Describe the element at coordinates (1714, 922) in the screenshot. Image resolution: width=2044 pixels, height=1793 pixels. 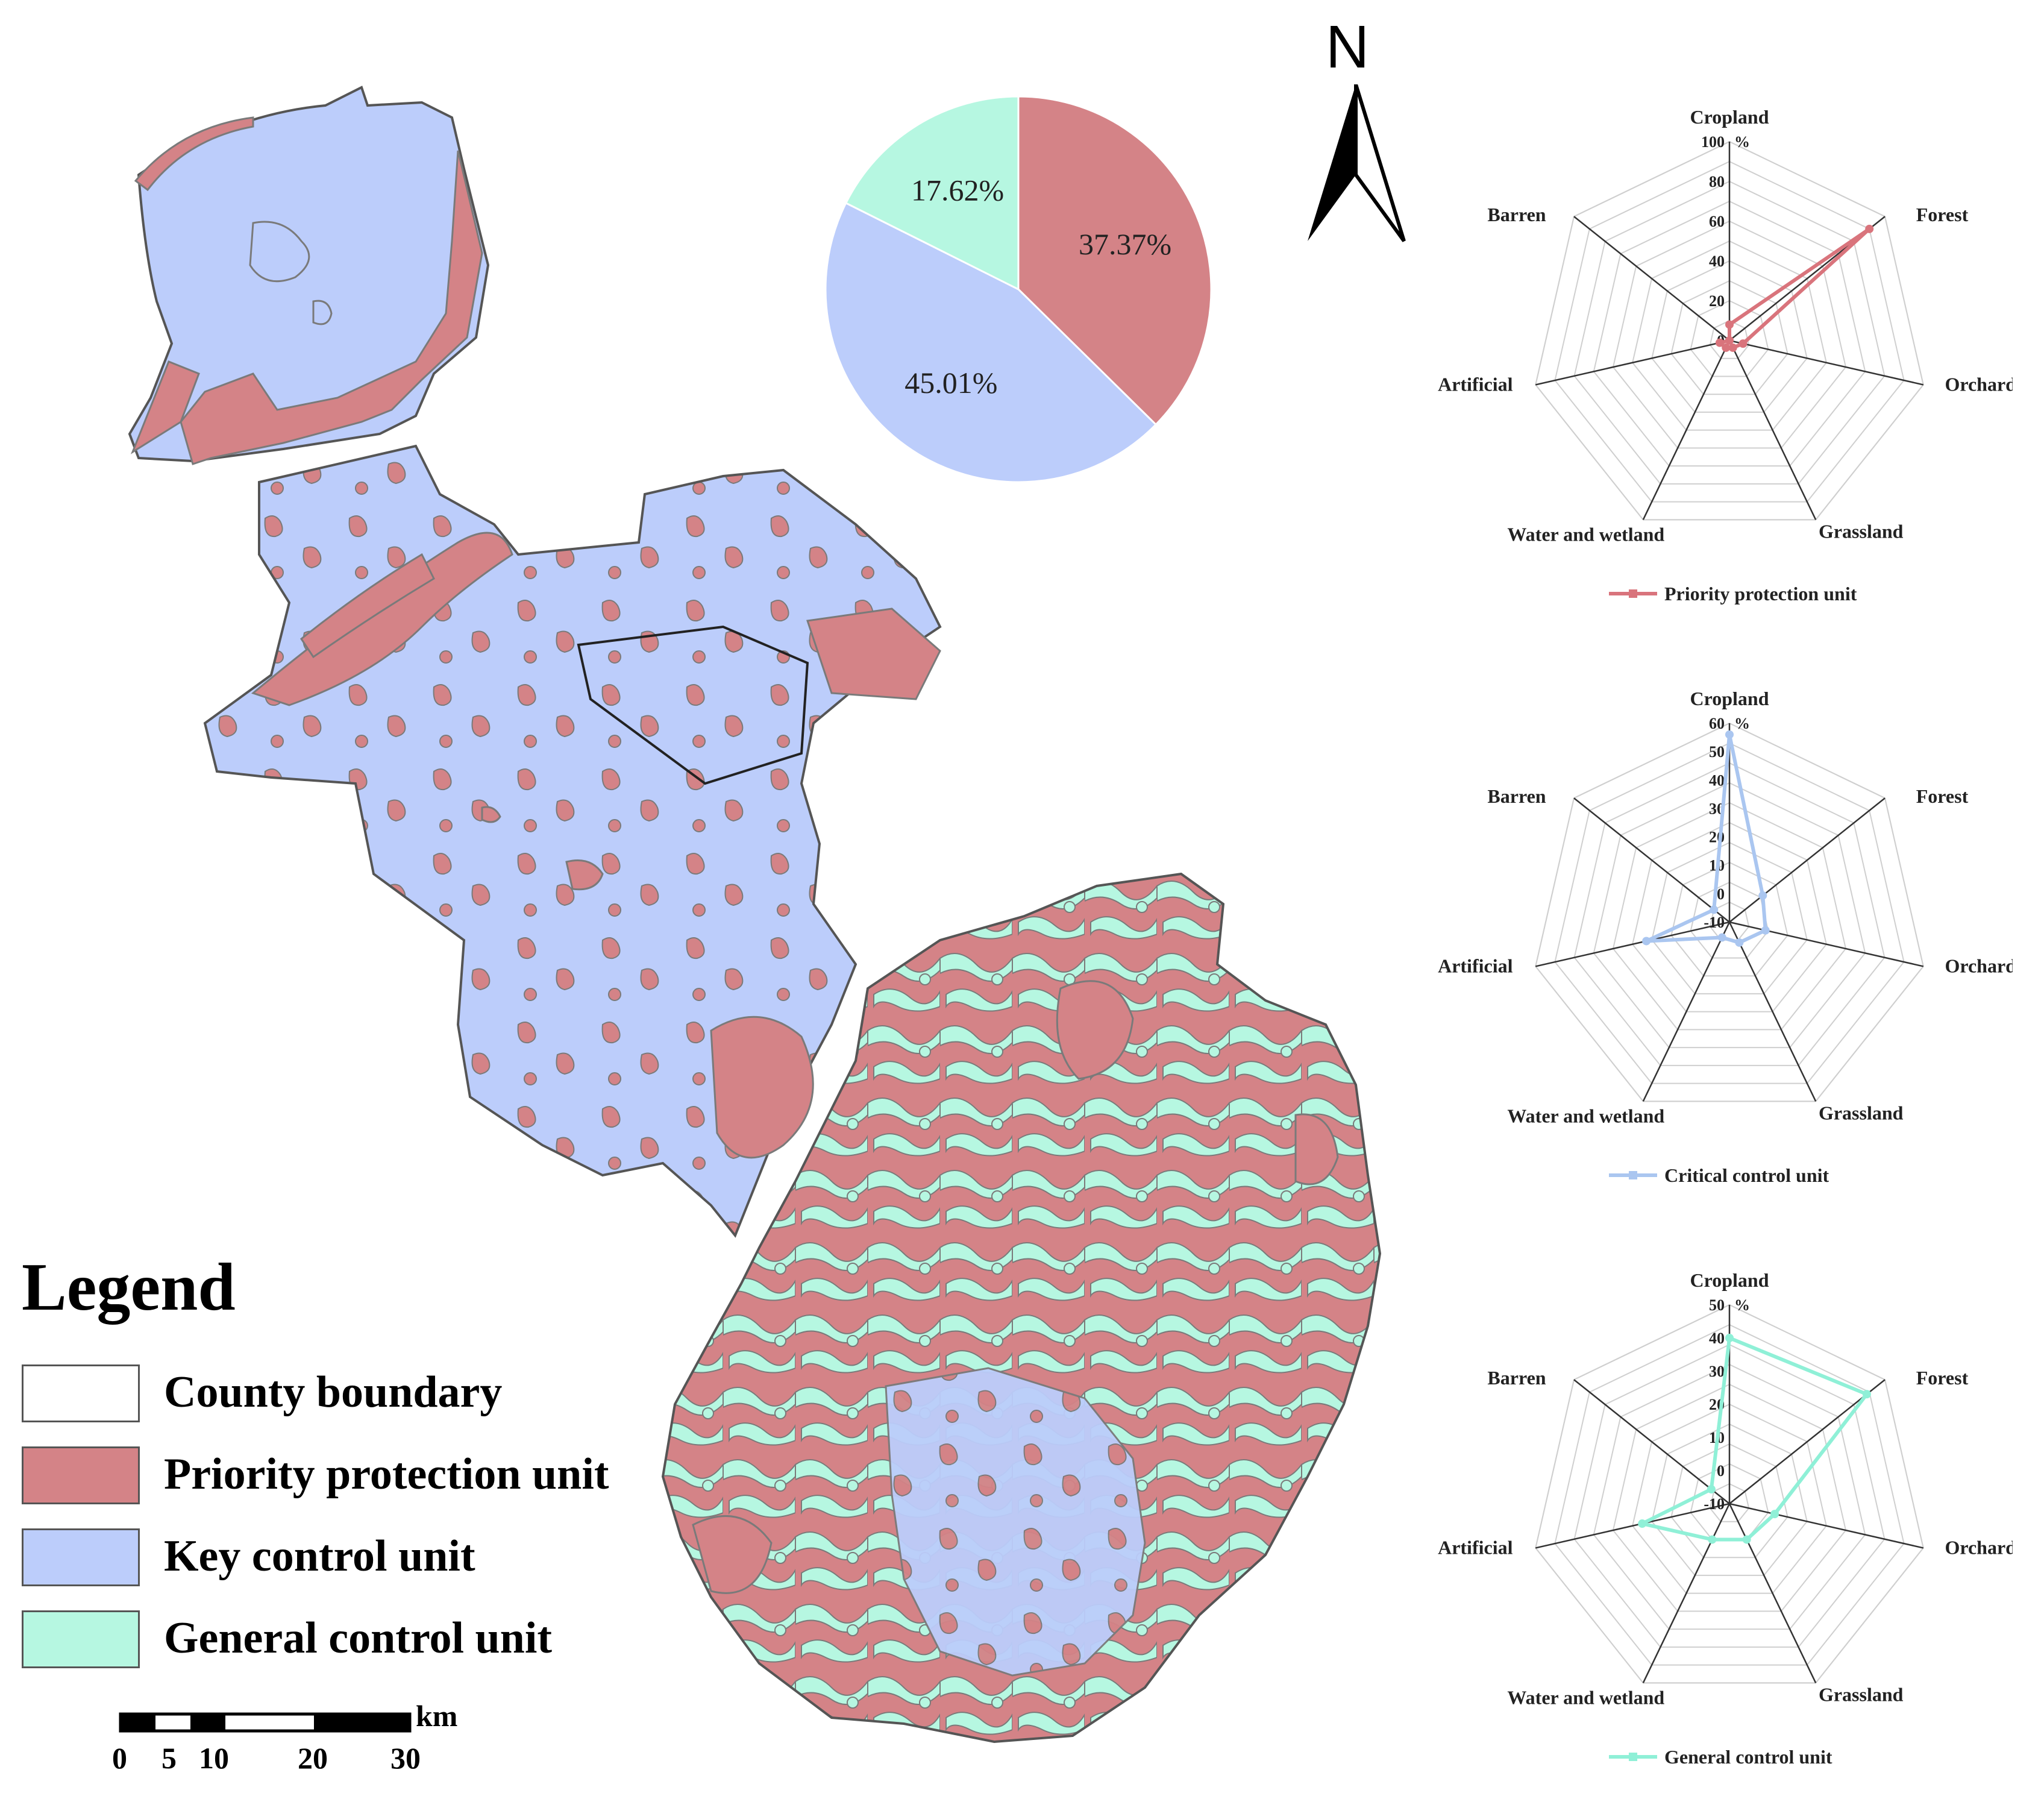
I see `radar-tick-label: -10` at that location.